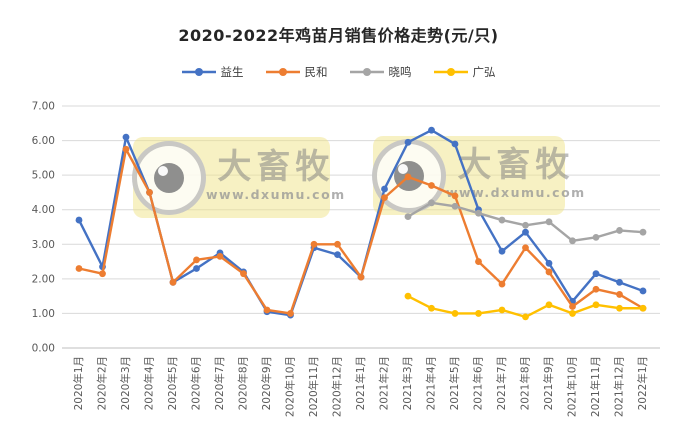 The image size is (677, 435). Describe the element at coordinates (478, 383) in the screenshot. I see `x-tick-label: 2021年6月` at that location.